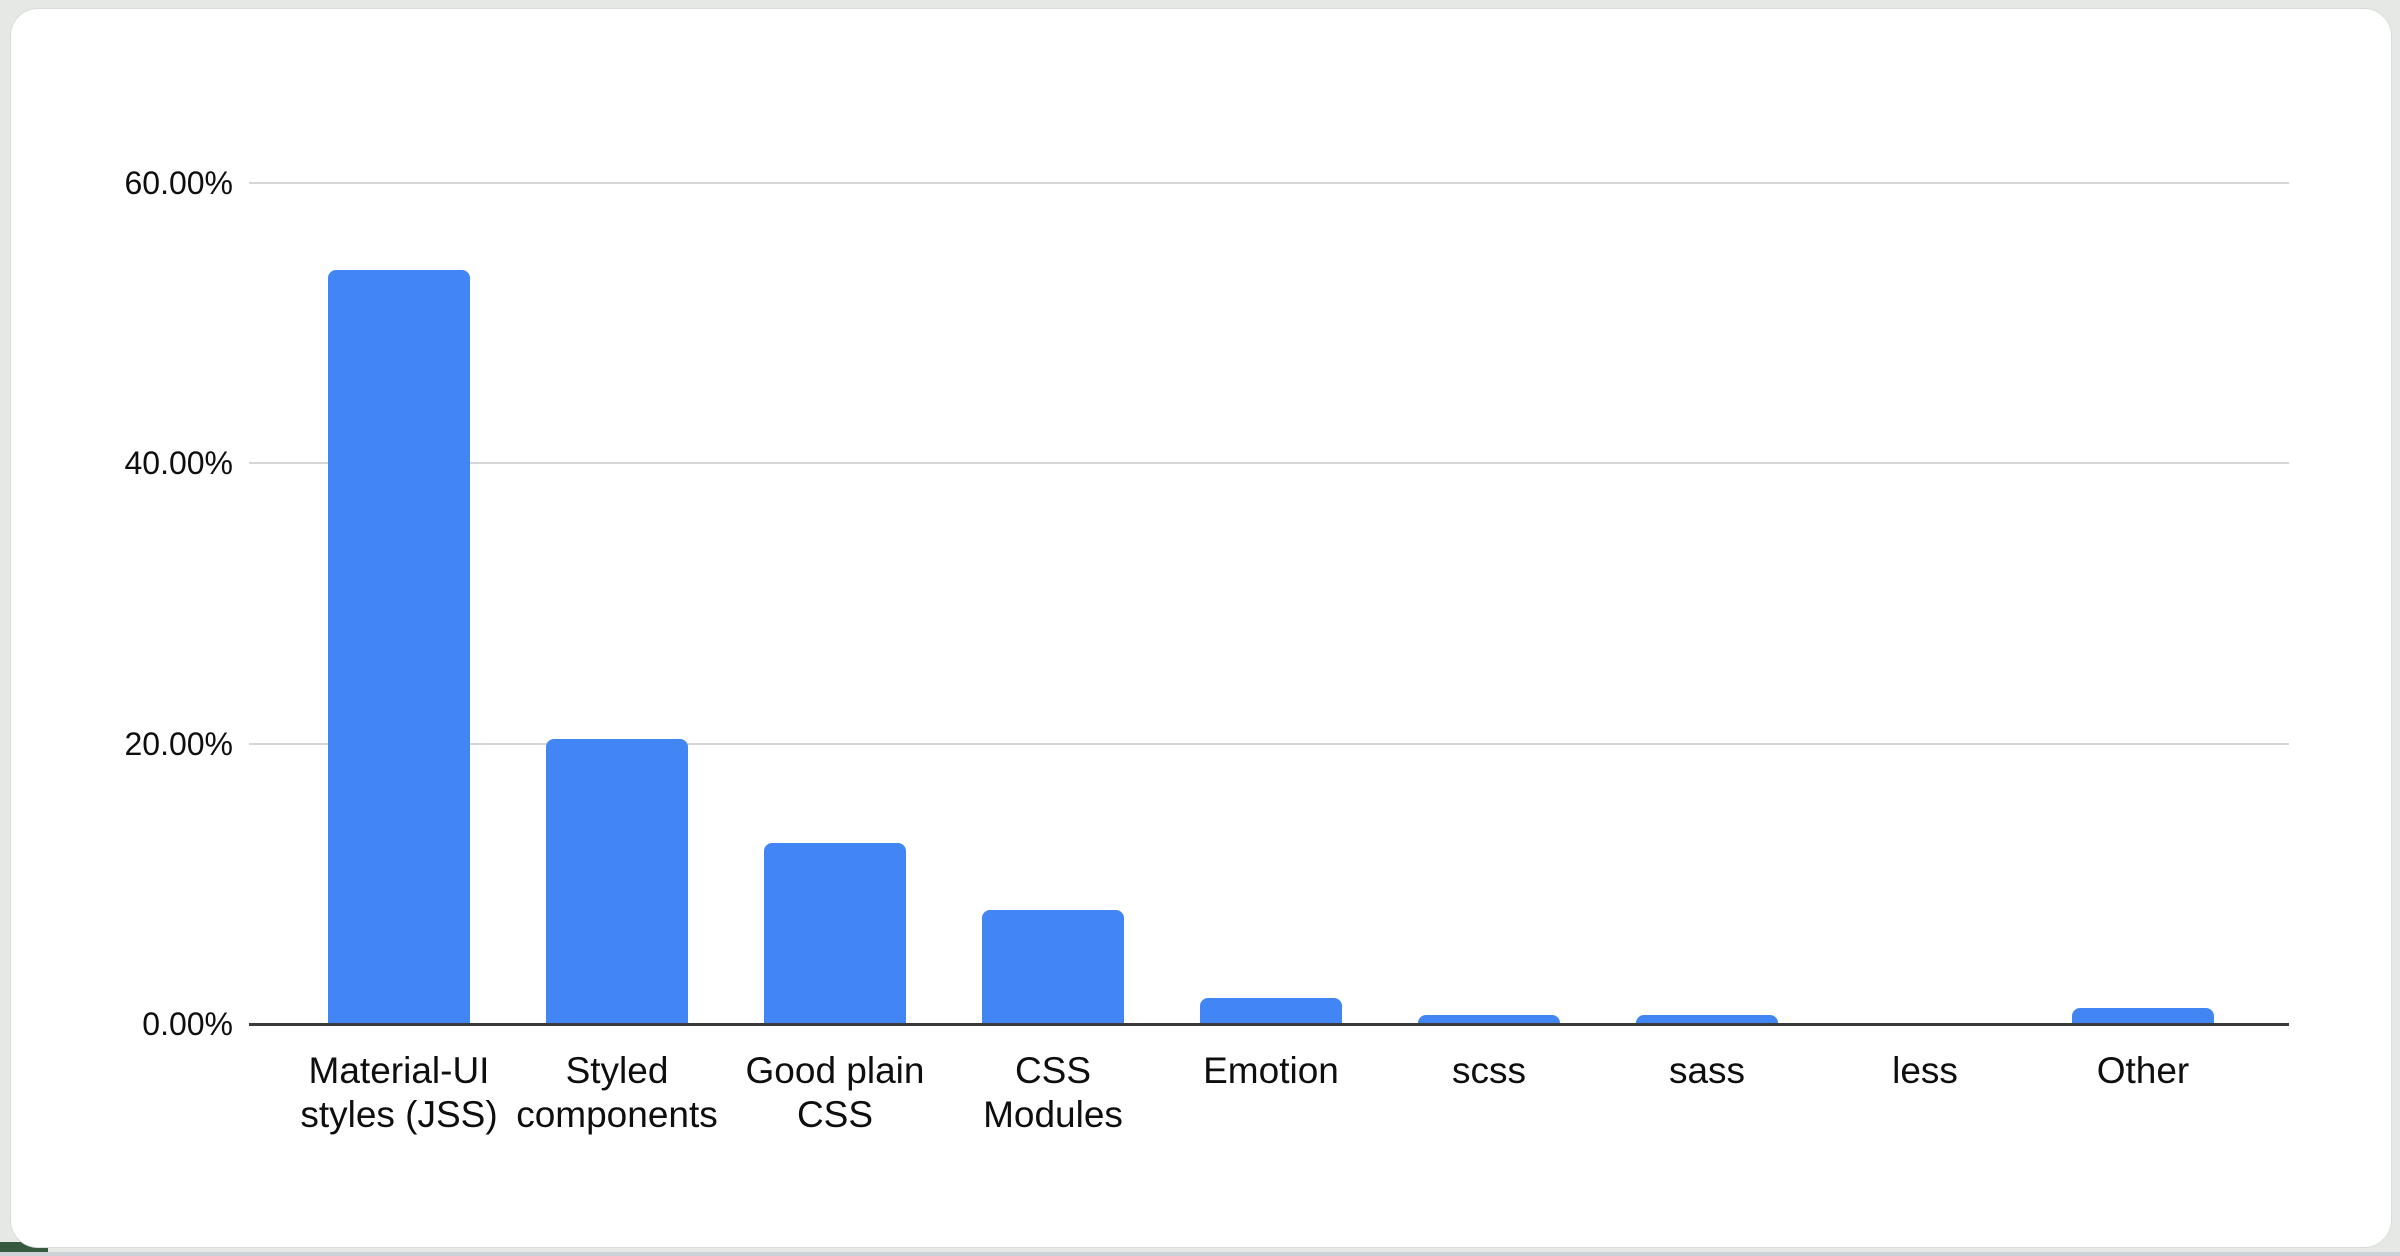 Image resolution: width=2400 pixels, height=1256 pixels. Describe the element at coordinates (1200, 1254) in the screenshot. I see `background-bottom-strip` at that location.